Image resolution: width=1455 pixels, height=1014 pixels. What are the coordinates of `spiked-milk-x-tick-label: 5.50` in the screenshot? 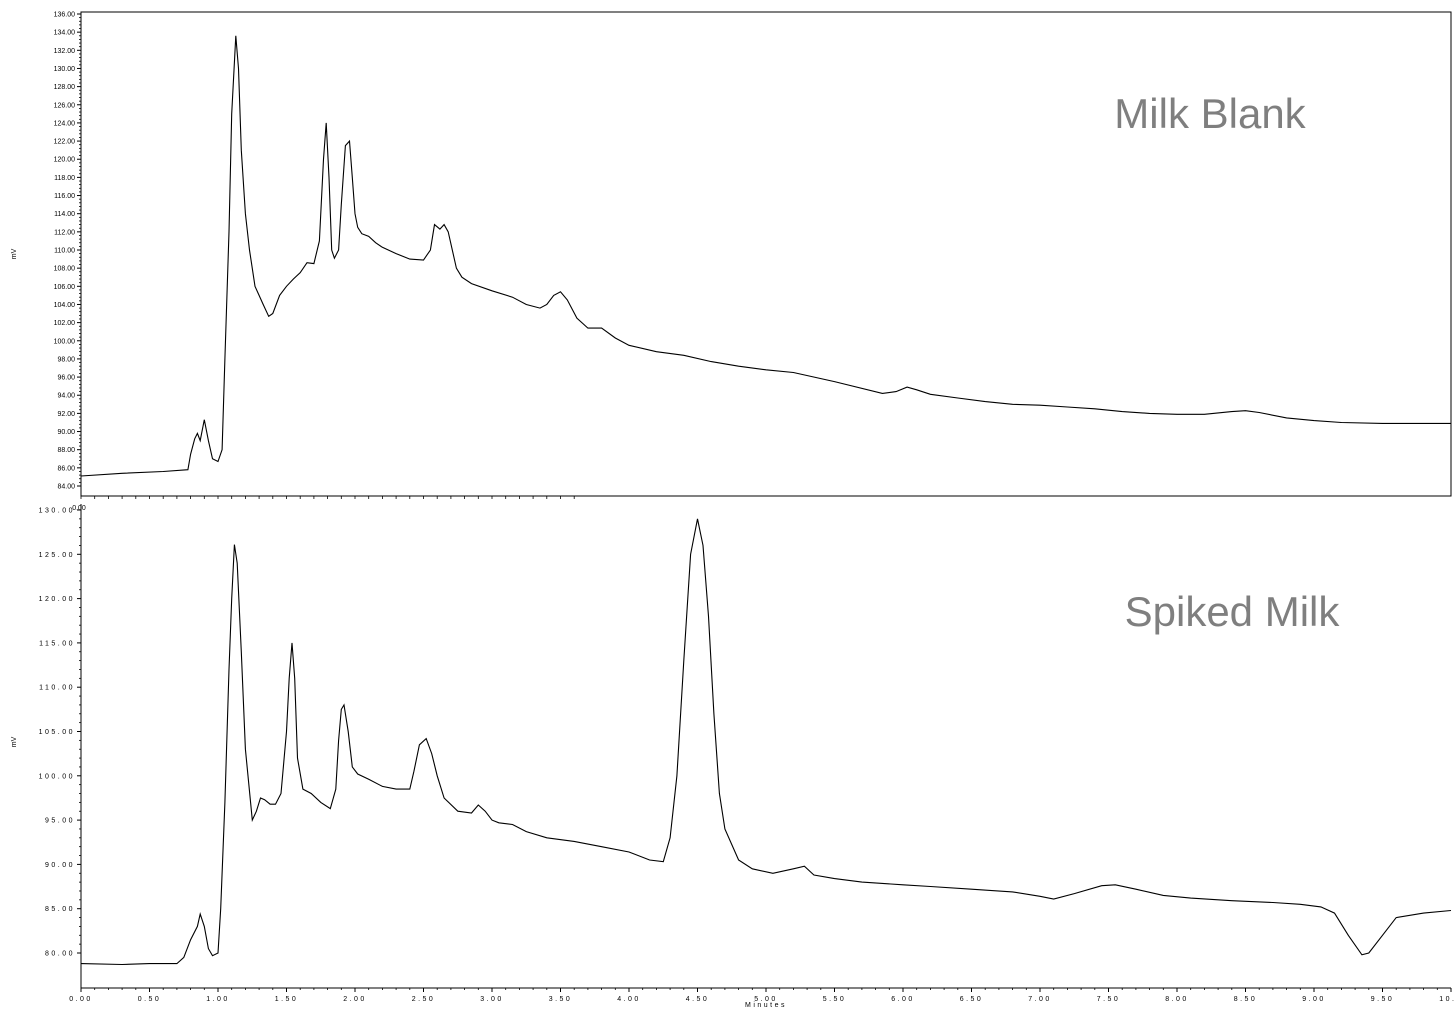 It's located at (835, 999).